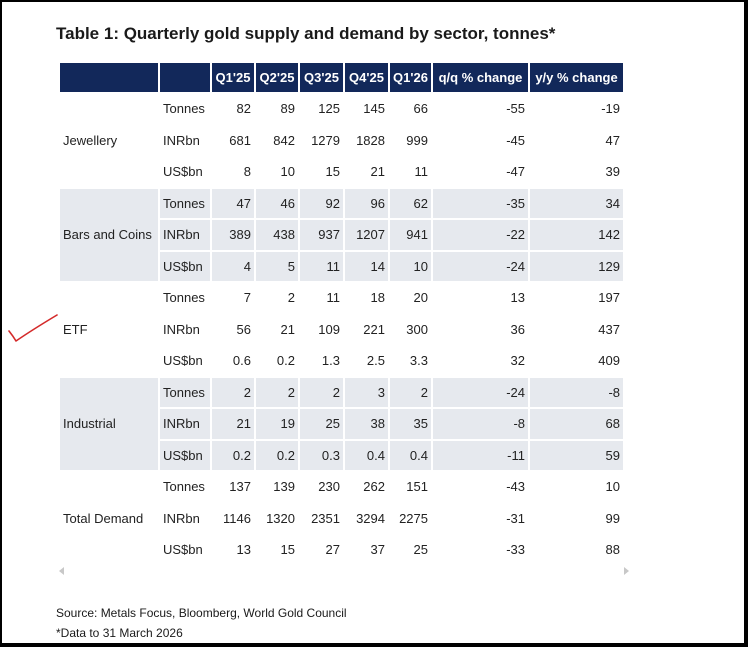 This screenshot has height=647, width=748. Describe the element at coordinates (277, 77) in the screenshot. I see `column-header: Q2'25` at that location.